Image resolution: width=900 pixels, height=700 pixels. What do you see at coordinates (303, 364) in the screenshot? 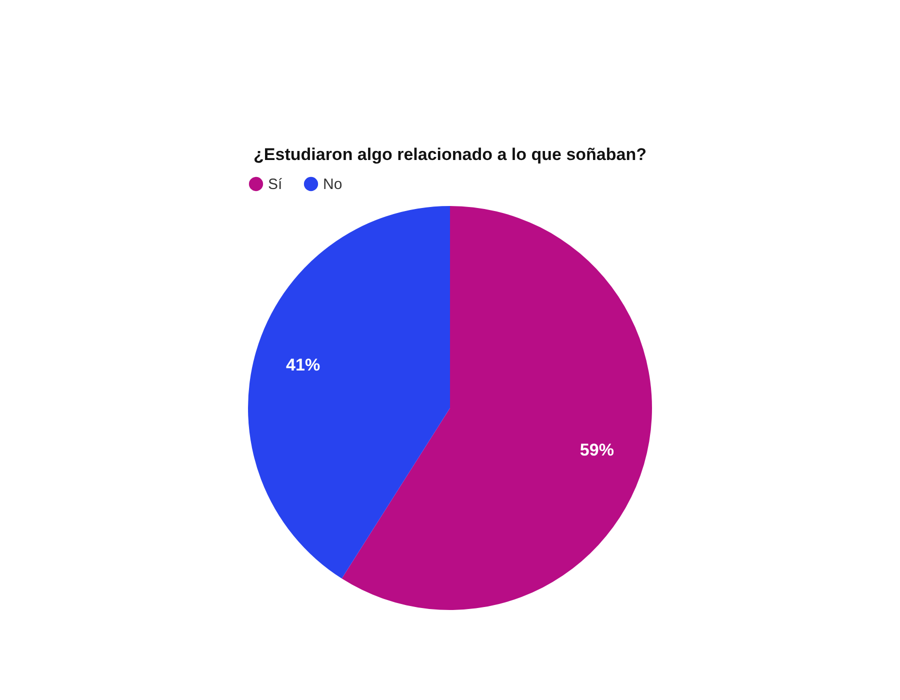
I see `data-label: 41%` at bounding box center [303, 364].